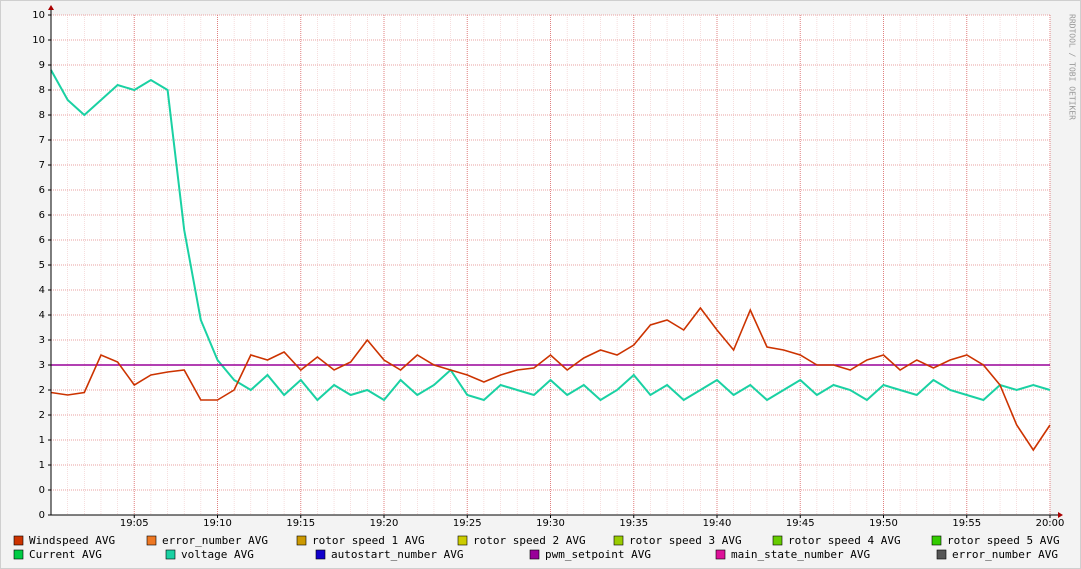  Describe the element at coordinates (51, 7) in the screenshot. I see `y-arrow` at that location.